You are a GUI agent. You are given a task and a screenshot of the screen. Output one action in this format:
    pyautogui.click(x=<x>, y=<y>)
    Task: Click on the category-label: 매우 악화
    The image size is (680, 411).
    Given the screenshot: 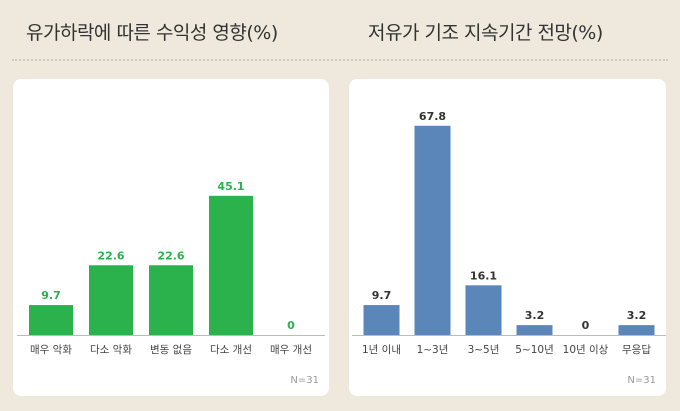 What is the action you would take?
    pyautogui.click(x=51, y=350)
    